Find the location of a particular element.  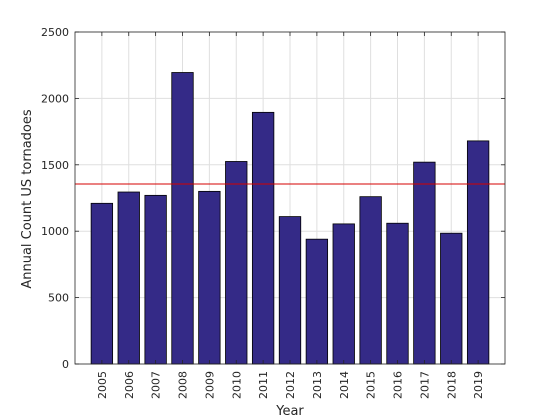

bar-2013 is located at coordinates (317, 301).